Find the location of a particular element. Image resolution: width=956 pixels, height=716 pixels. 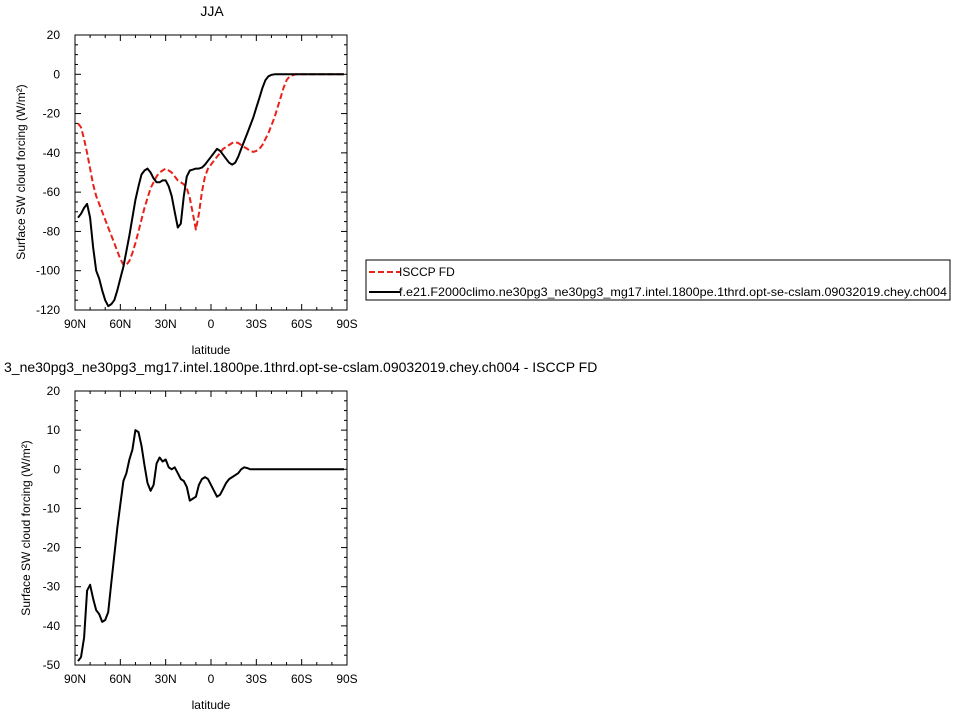

top-chart-ytick-label: -60 is located at coordinates (52, 192).